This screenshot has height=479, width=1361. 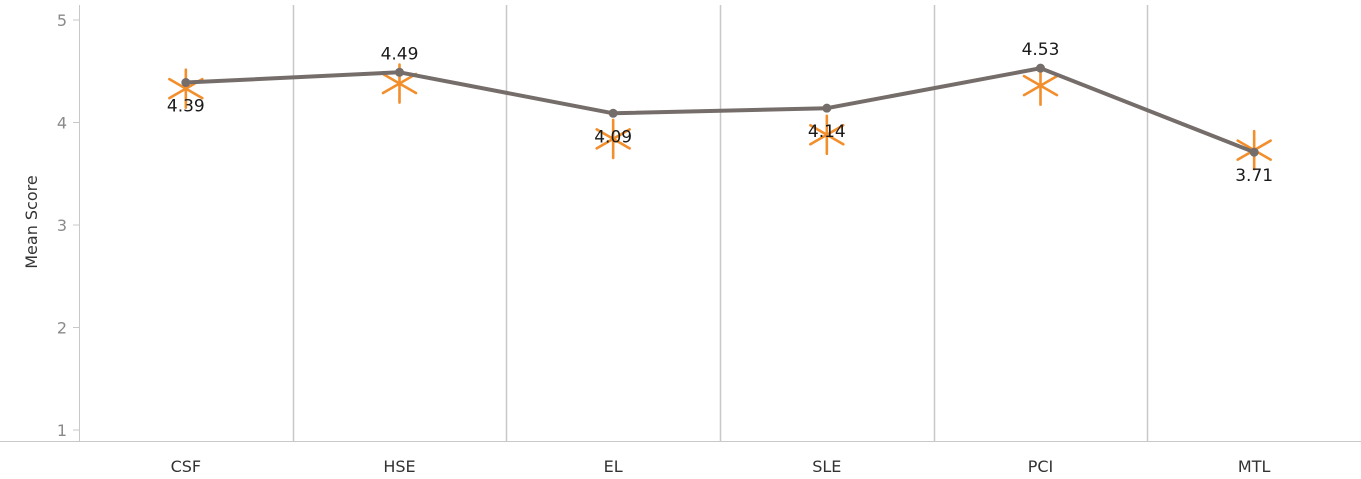 What do you see at coordinates (1254, 466) in the screenshot?
I see `x-tick-label: MTL` at bounding box center [1254, 466].